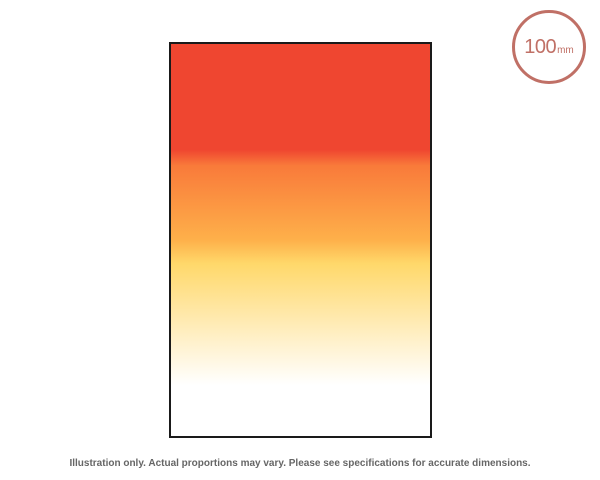  What do you see at coordinates (565, 50) in the screenshot?
I see `size-badge-unit: mm` at bounding box center [565, 50].